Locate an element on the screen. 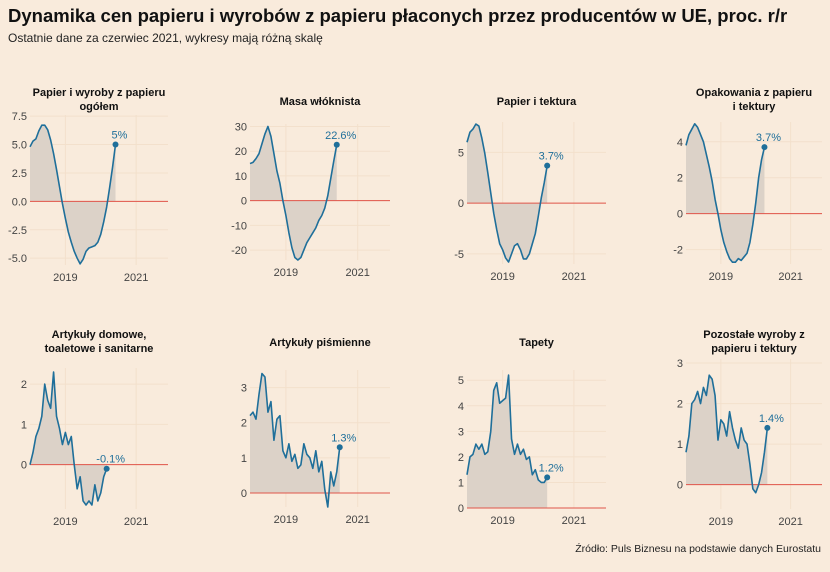 The height and width of the screenshot is (572, 830). y-tick-label: 7.5 is located at coordinates (19, 117).